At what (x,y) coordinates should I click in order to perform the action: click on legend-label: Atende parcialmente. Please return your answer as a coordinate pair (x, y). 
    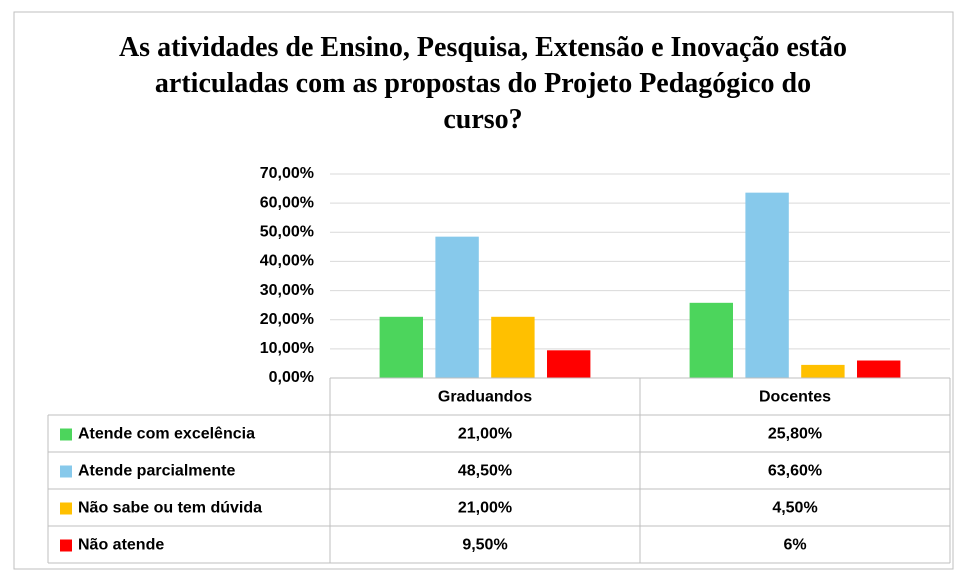
    Looking at the image, I should click on (156, 471).